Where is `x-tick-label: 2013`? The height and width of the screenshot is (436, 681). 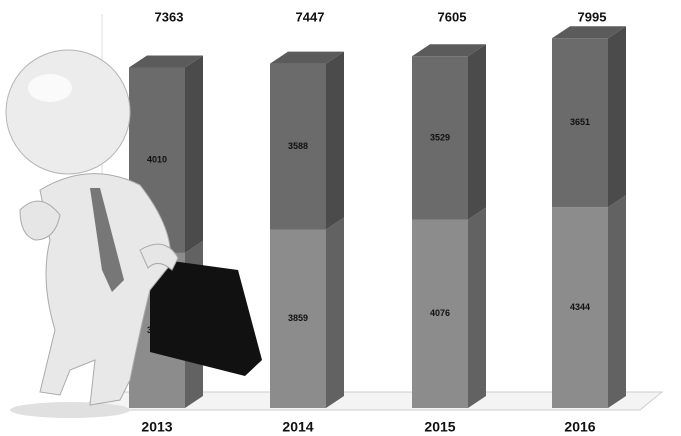 x-tick-label: 2013 is located at coordinates (156, 427).